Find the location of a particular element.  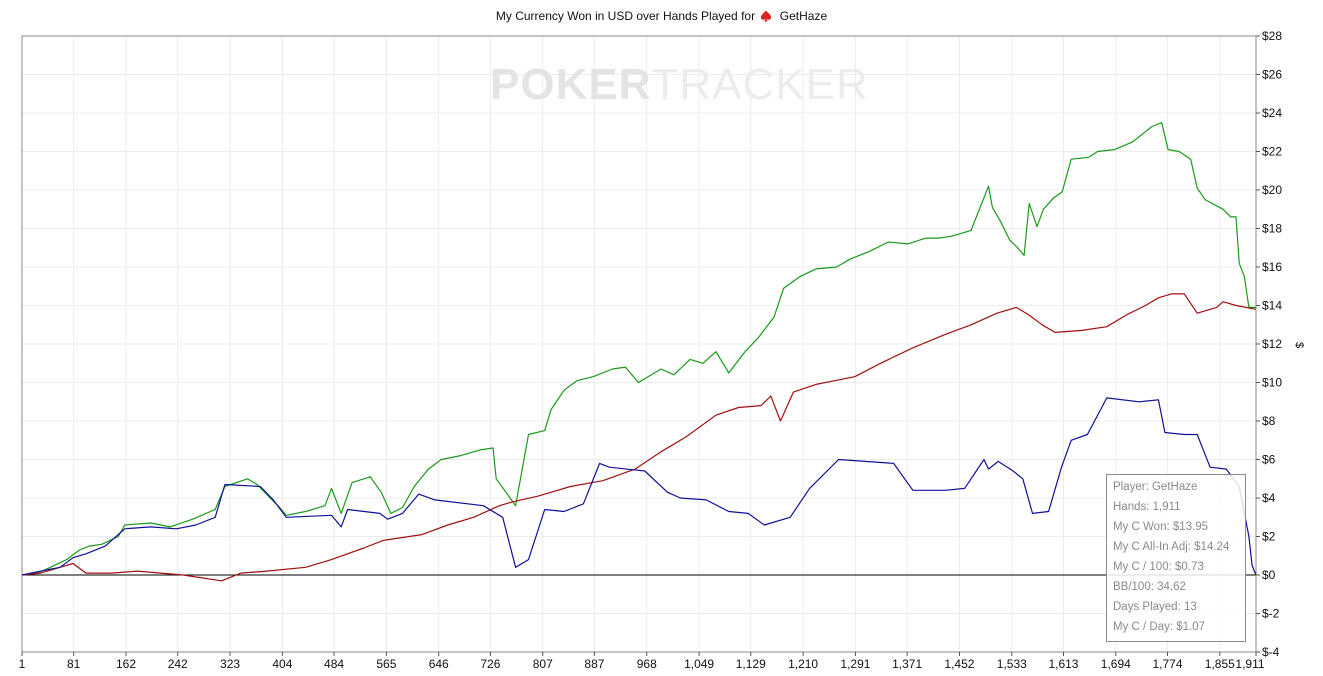

y-tick-label: $4 is located at coordinates (1269, 498).